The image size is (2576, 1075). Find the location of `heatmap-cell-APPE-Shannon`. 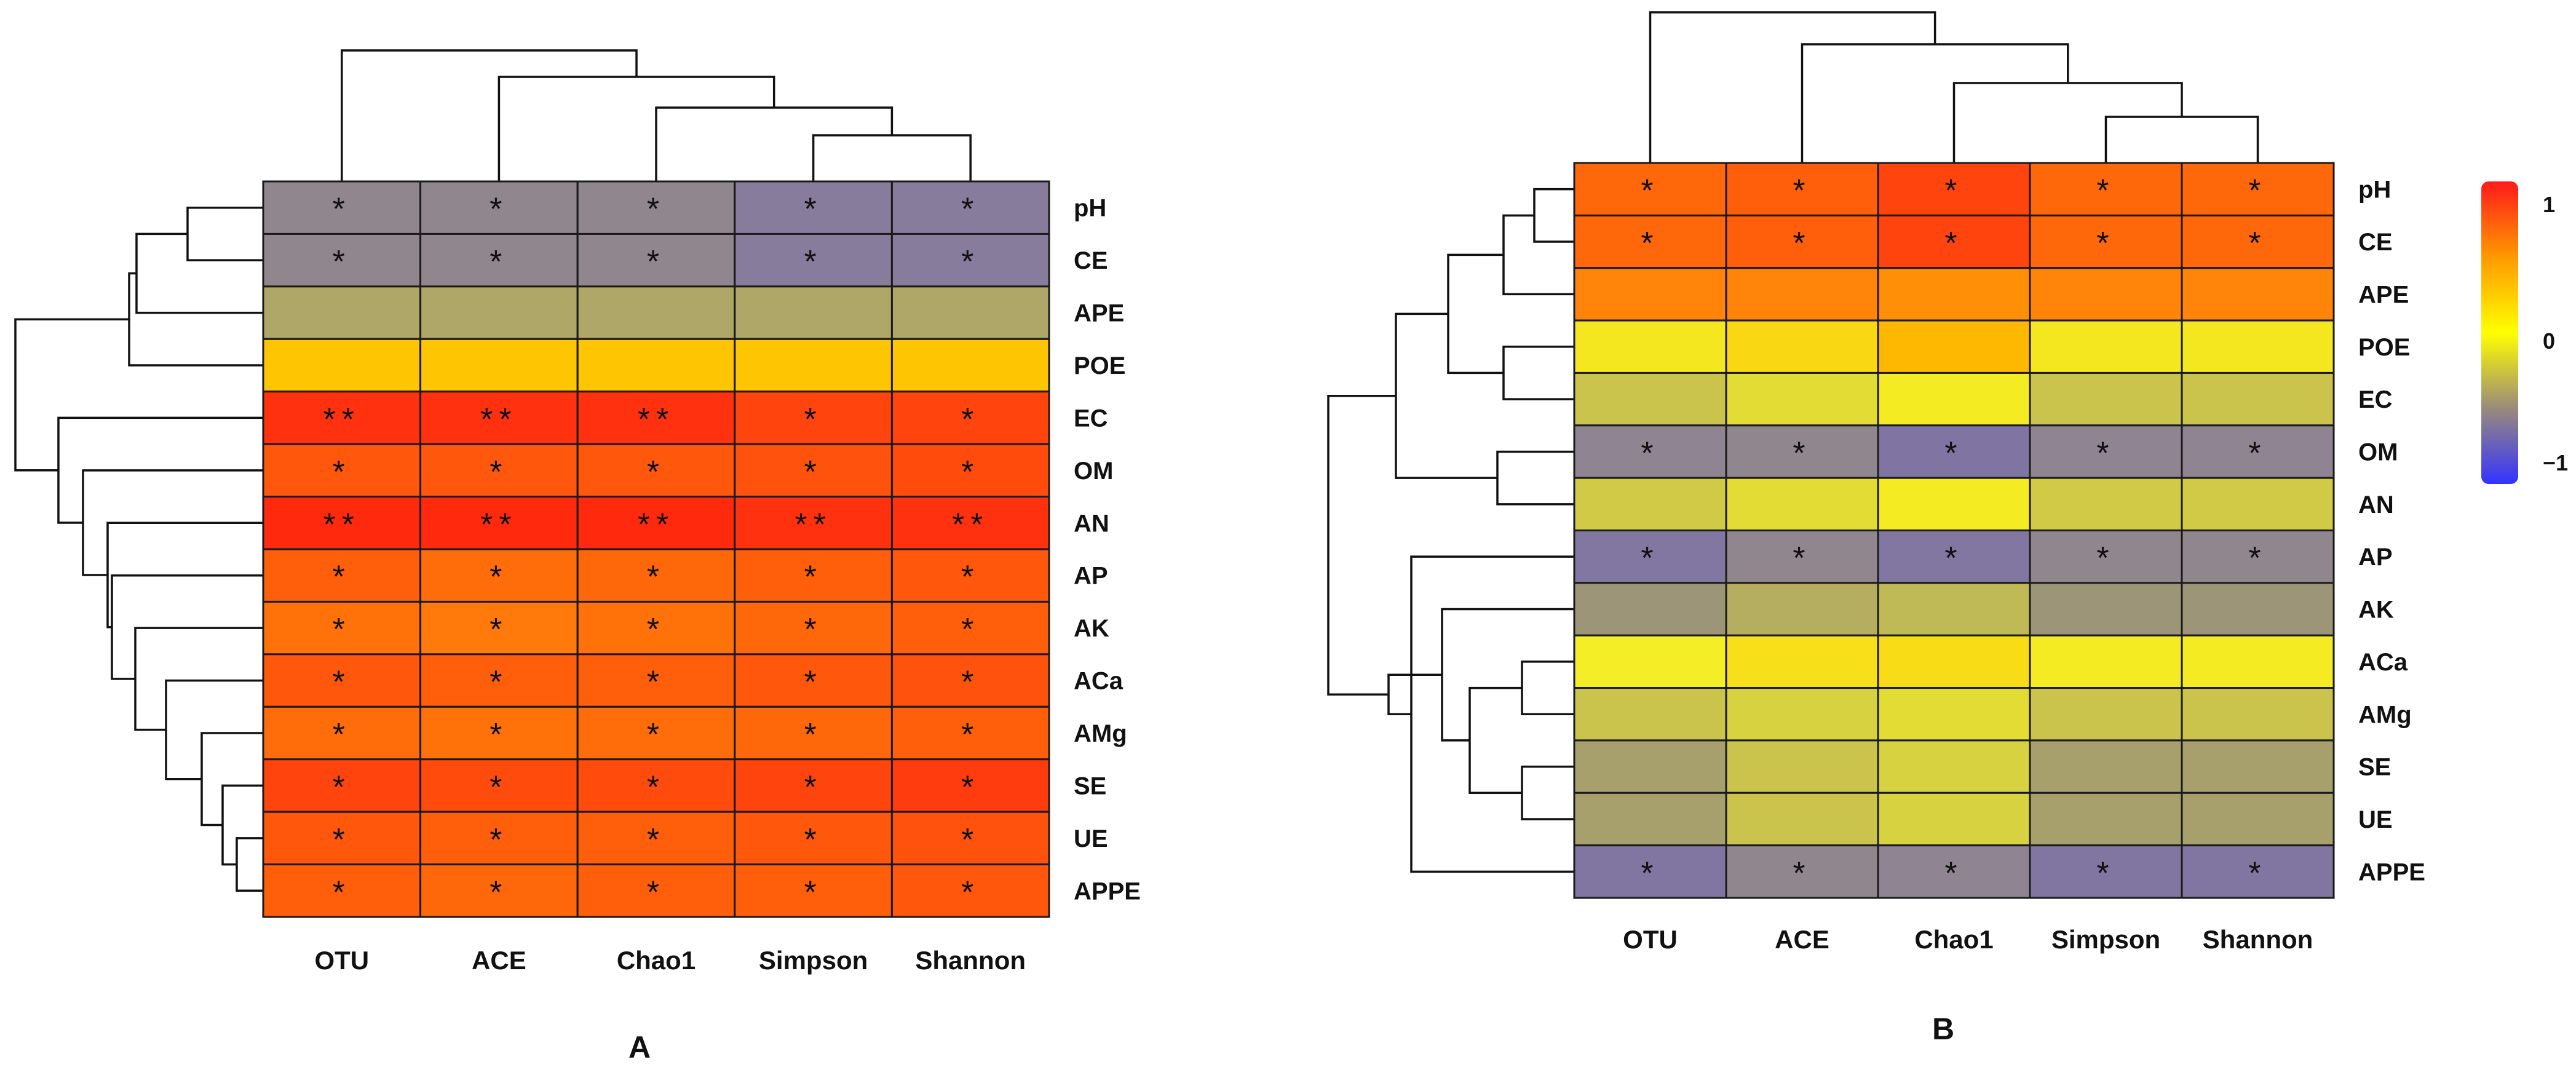

heatmap-cell-APPE-Shannon is located at coordinates (2258, 871).